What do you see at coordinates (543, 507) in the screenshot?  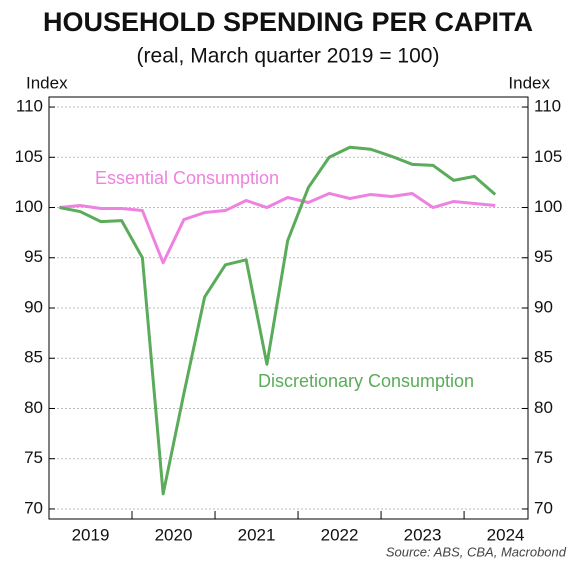 I see `y2-tick-label: 70` at bounding box center [543, 507].